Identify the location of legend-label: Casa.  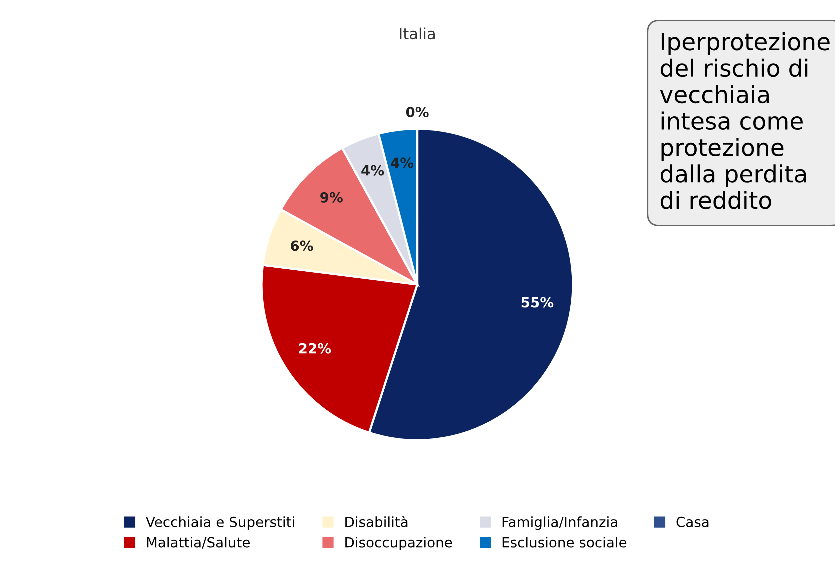
(692, 522).